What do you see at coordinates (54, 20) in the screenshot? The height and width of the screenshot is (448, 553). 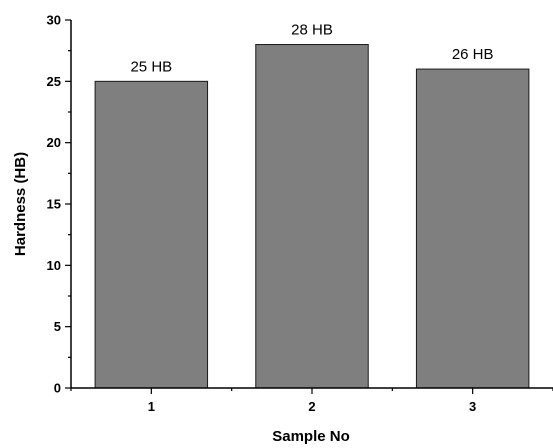 I see `y-tick-label: 30` at bounding box center [54, 20].